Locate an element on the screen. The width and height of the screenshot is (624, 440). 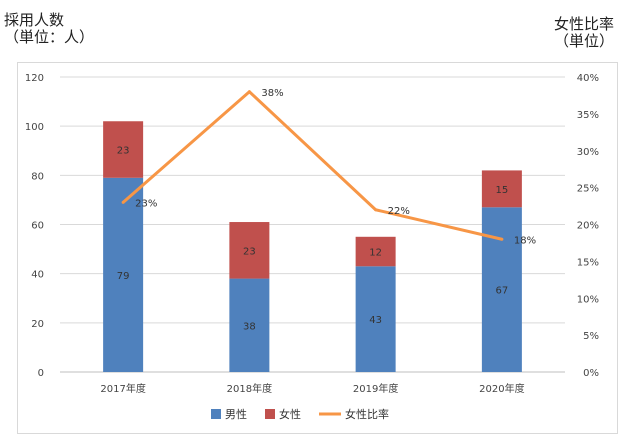
left-axis-title-line2: （単位：人） is located at coordinates (49, 37).